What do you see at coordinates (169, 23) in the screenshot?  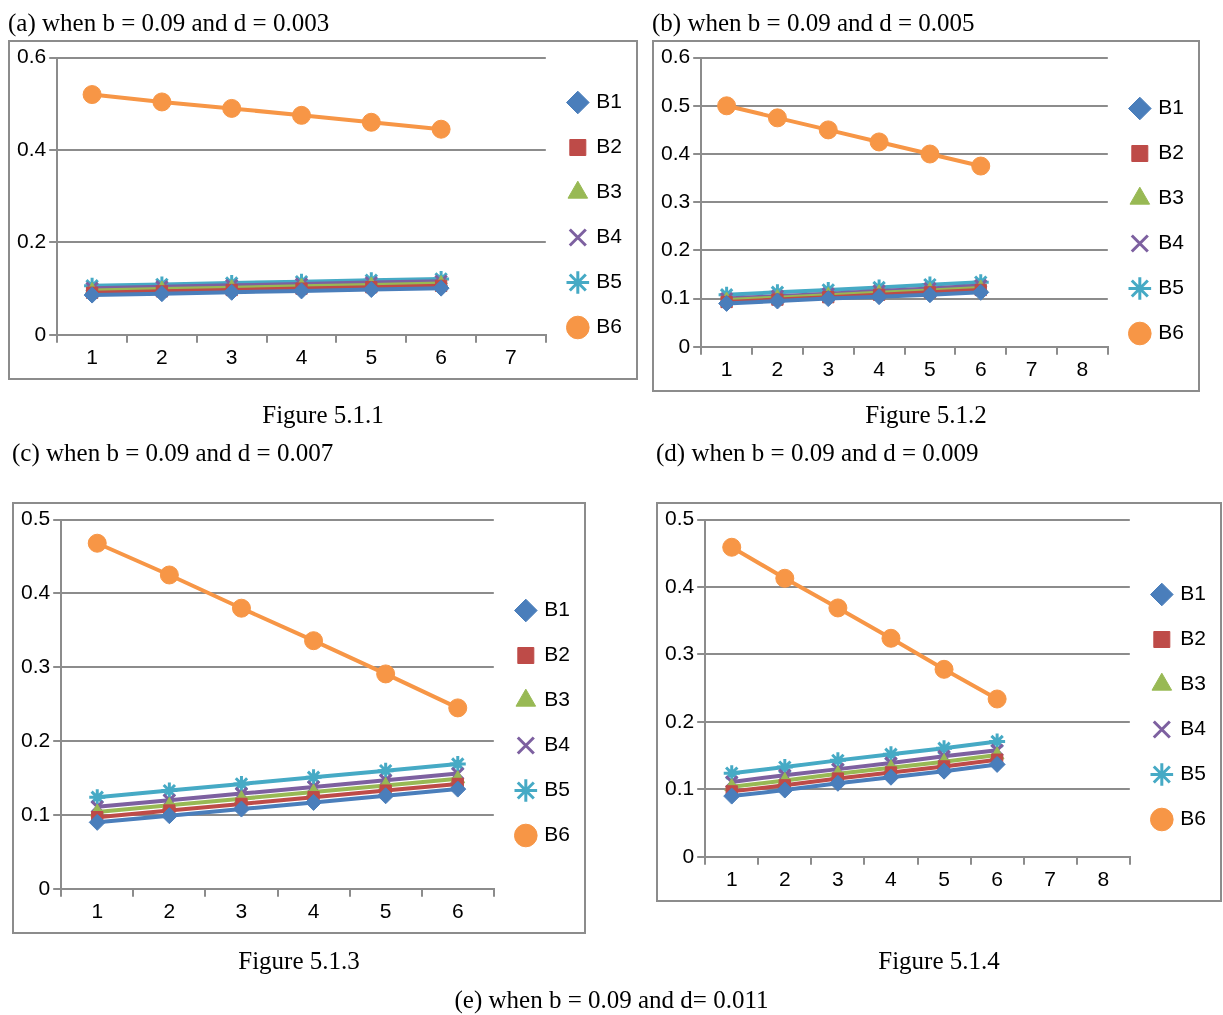 I see `chart-title: (a) when b = 0.09 and d = 0.003` at bounding box center [169, 23].